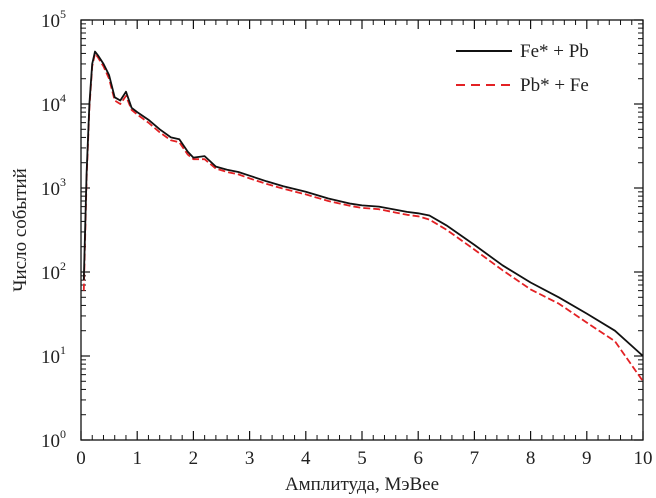  I want to click on legend-label-pb-fe: Pb* + Fe, so click(554, 85).